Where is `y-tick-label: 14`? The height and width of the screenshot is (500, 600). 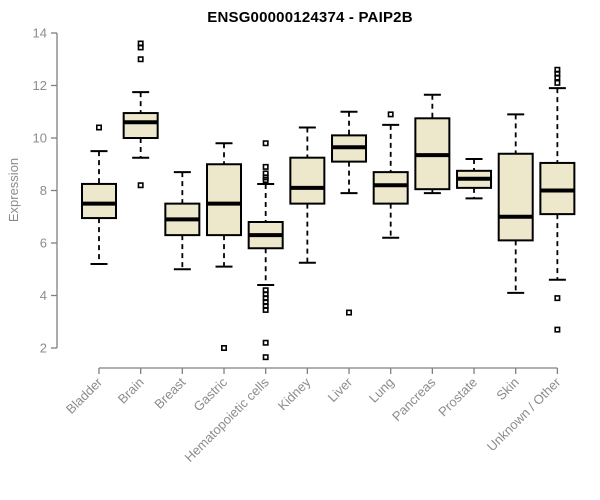
y-tick-label: 14 is located at coordinates (40, 33).